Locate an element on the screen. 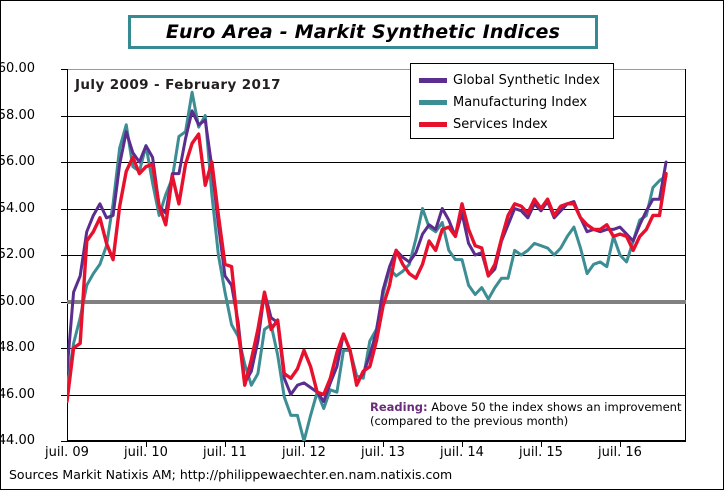 Image resolution: width=724 pixels, height=490 pixels. gridline-52.00 is located at coordinates (376, 255).